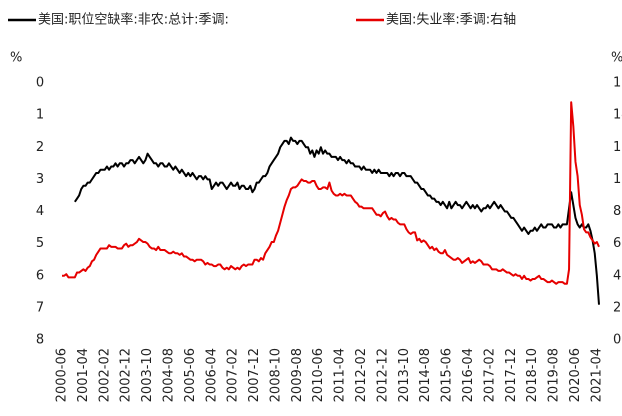 The image size is (622, 416). Describe the element at coordinates (616, 58) in the screenshot. I see `y2-unit: %` at that location.